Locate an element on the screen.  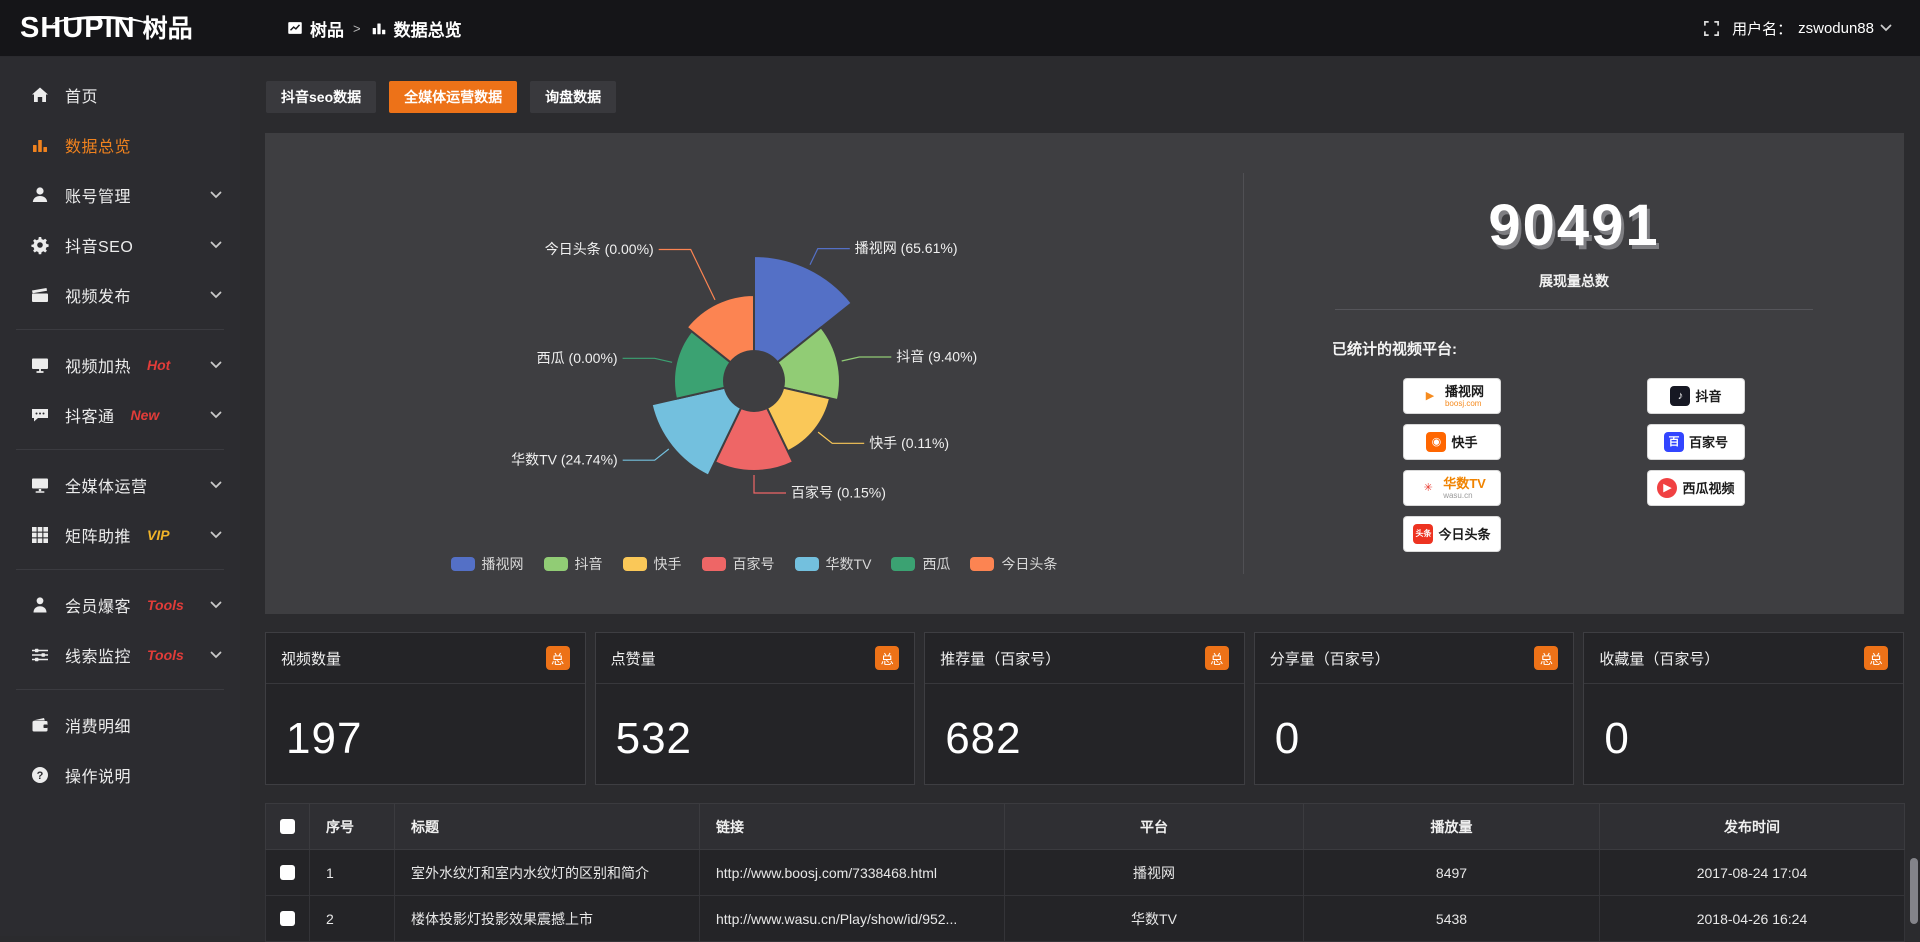
legend-item-播视网: 播视网 is located at coordinates (487, 564).